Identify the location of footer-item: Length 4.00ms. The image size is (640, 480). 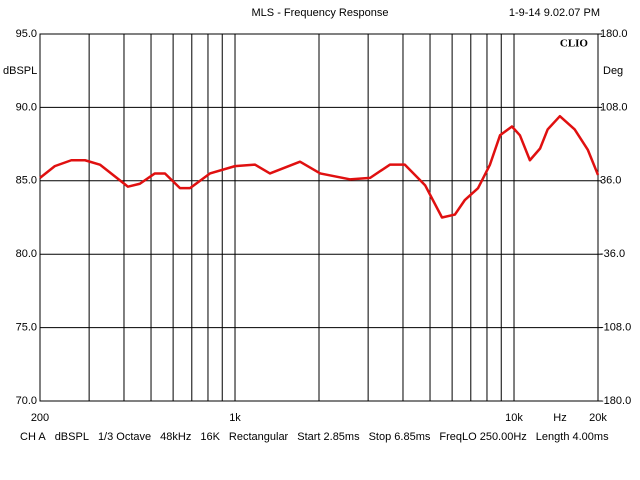
(572, 437).